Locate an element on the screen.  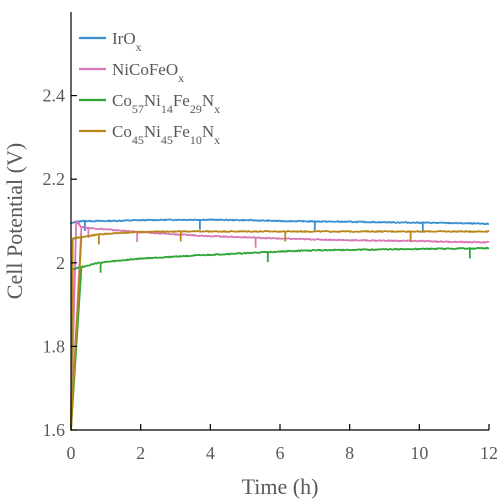
legend-label: Co45Ni45Fe10Nx is located at coordinates (166, 134).